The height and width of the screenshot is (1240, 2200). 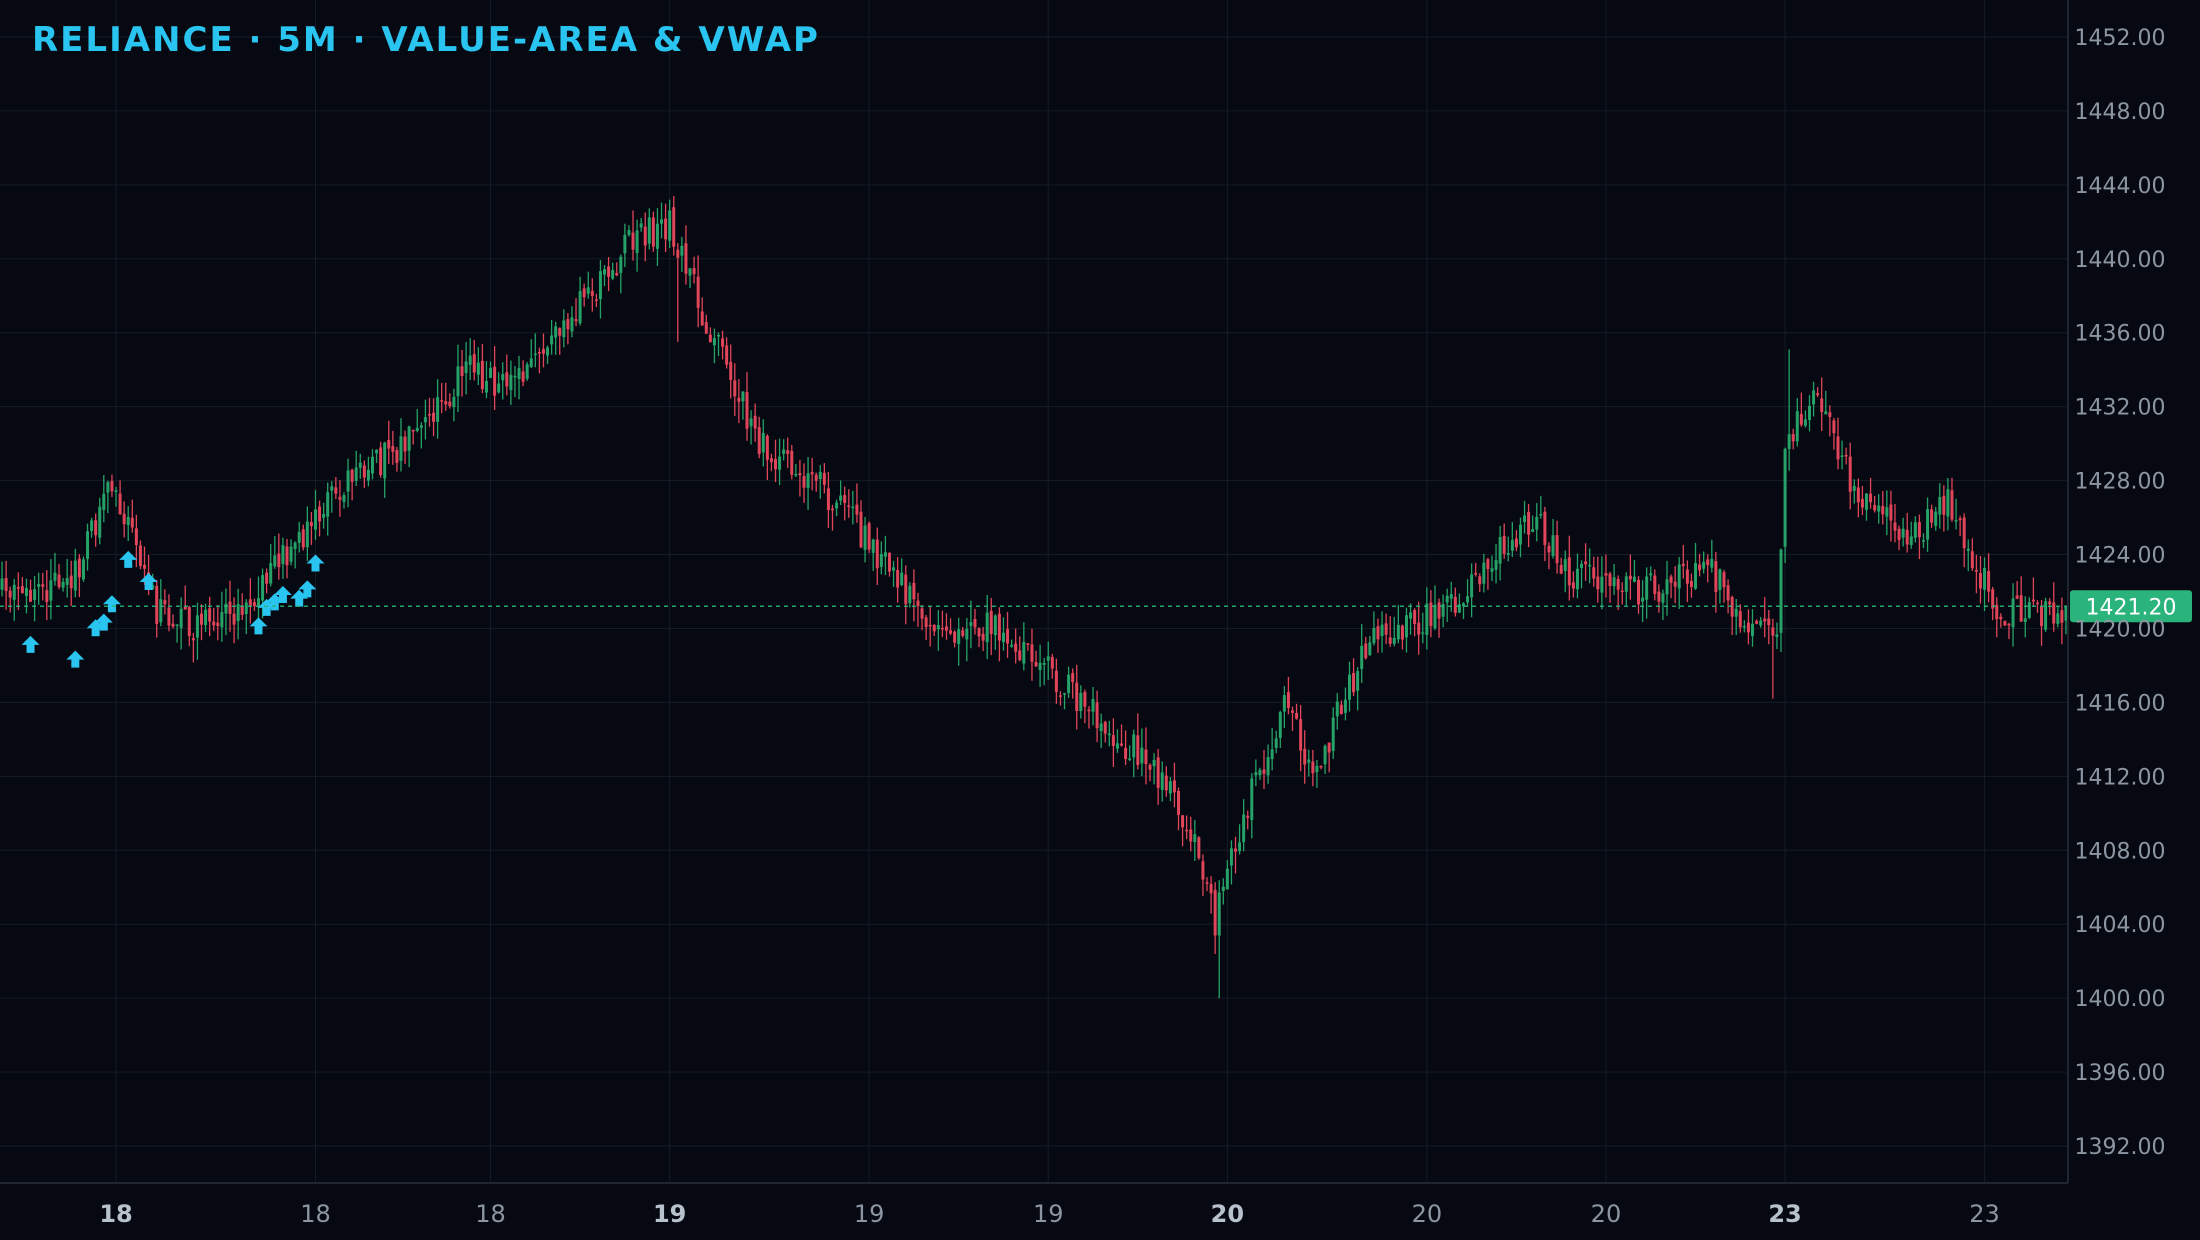 What do you see at coordinates (1227, 1214) in the screenshot?
I see `x-tick-label: 20` at bounding box center [1227, 1214].